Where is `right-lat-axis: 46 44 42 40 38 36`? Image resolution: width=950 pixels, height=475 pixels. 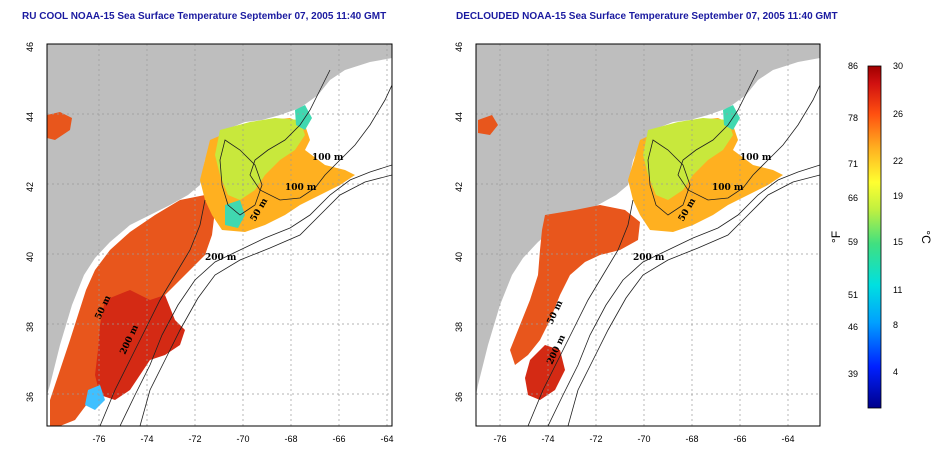
right-lat-axis: 46 44 42 40 38 36 is located at coordinates (459, 222).